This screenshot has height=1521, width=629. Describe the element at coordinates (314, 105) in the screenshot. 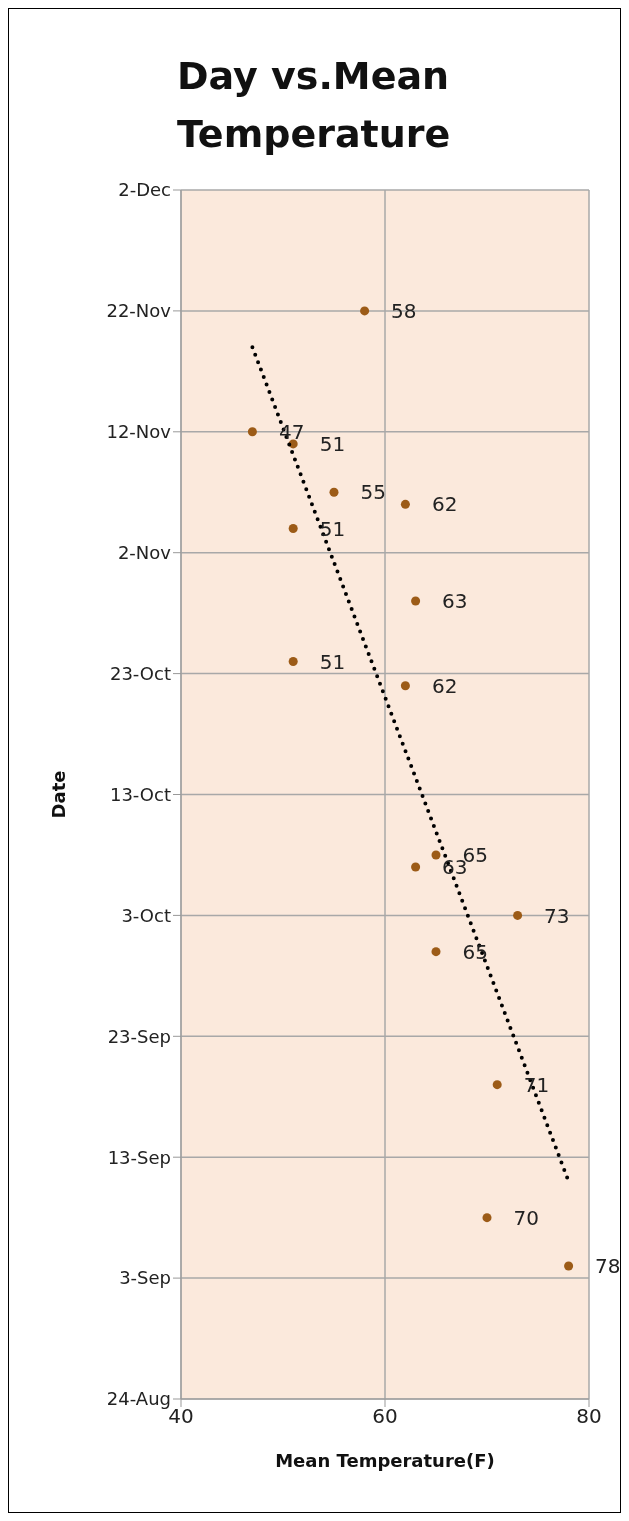

I see `chart-title: Day vs.Mean Temperature` at that location.